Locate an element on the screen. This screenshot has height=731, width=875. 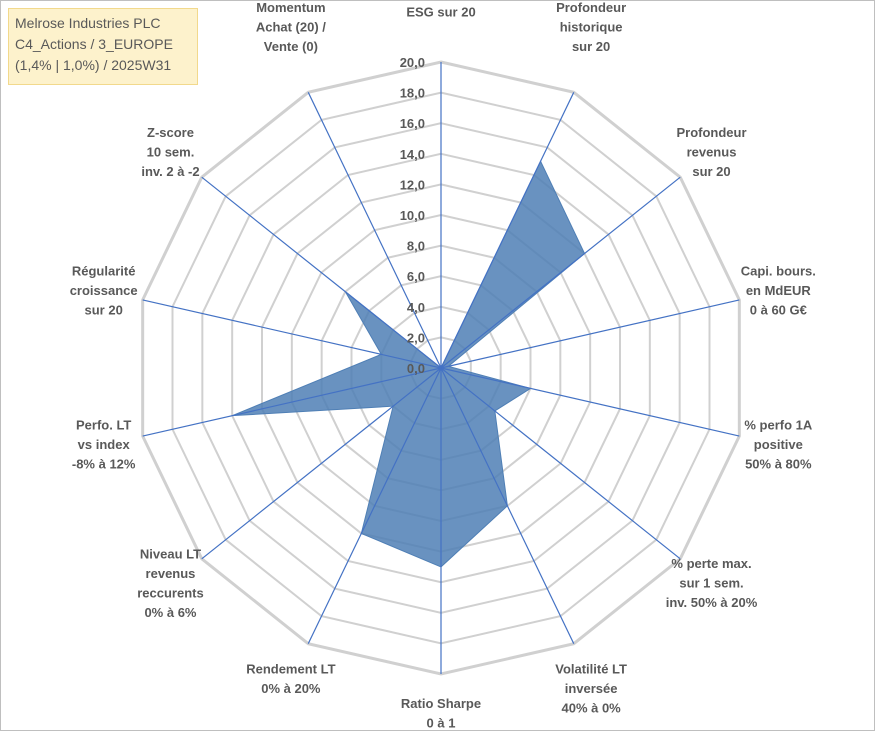
axis-label-line: ESG sur 20 is located at coordinates (440, 12).